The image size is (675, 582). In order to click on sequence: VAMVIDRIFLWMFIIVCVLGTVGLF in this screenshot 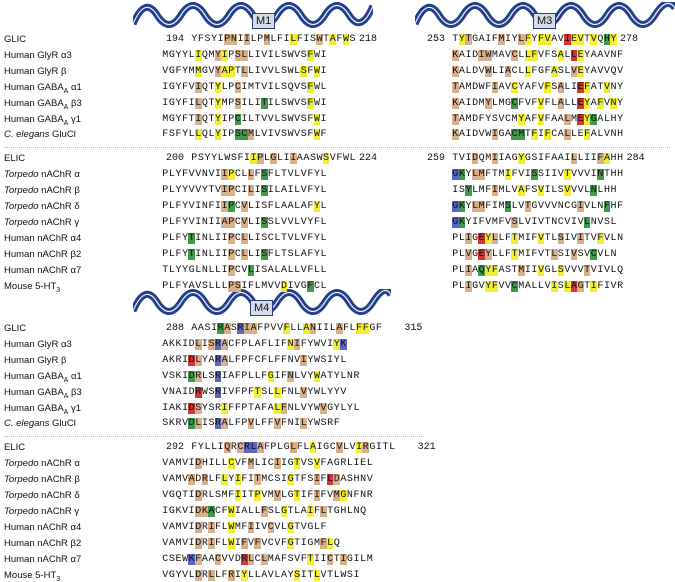, I will do `click(244, 527)`.